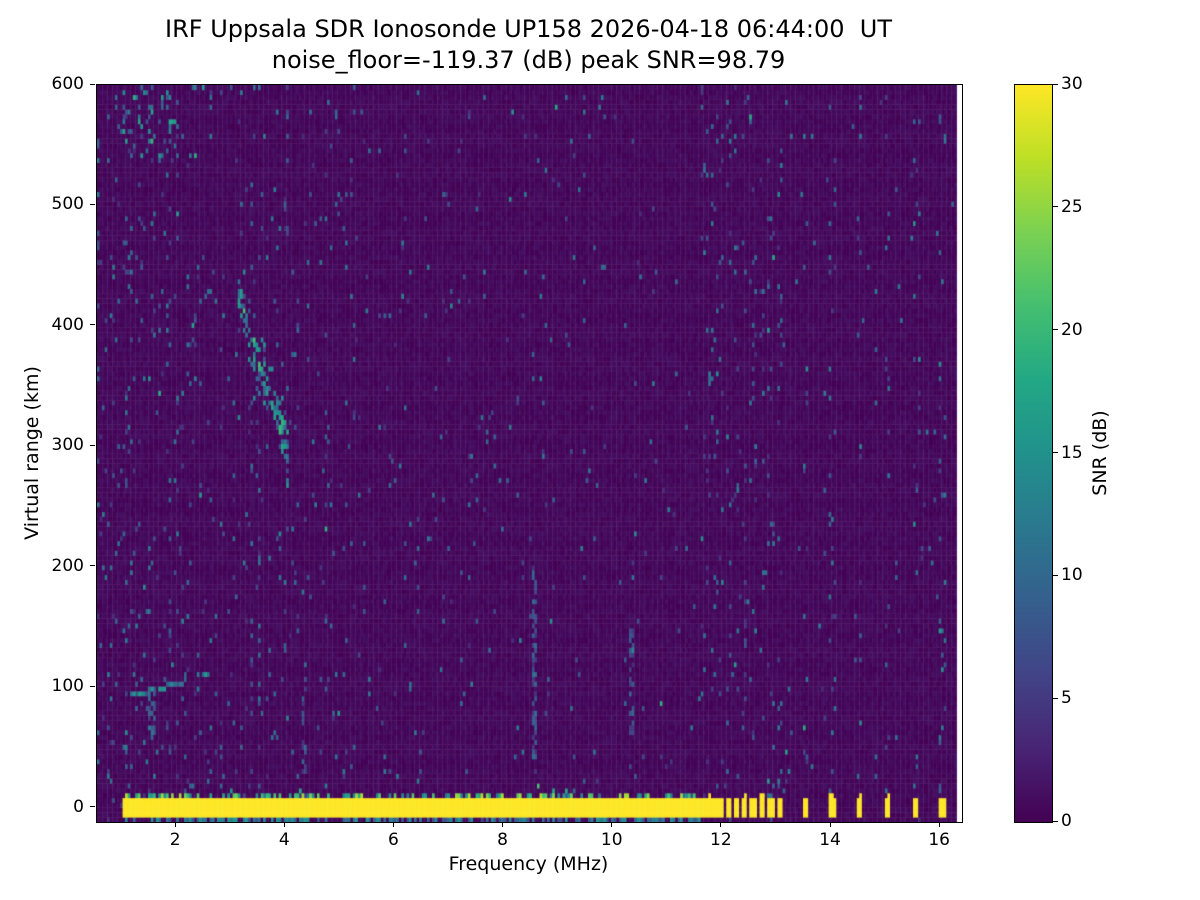  I want to click on x-axis-label: Frequency (MHz), so click(528, 864).